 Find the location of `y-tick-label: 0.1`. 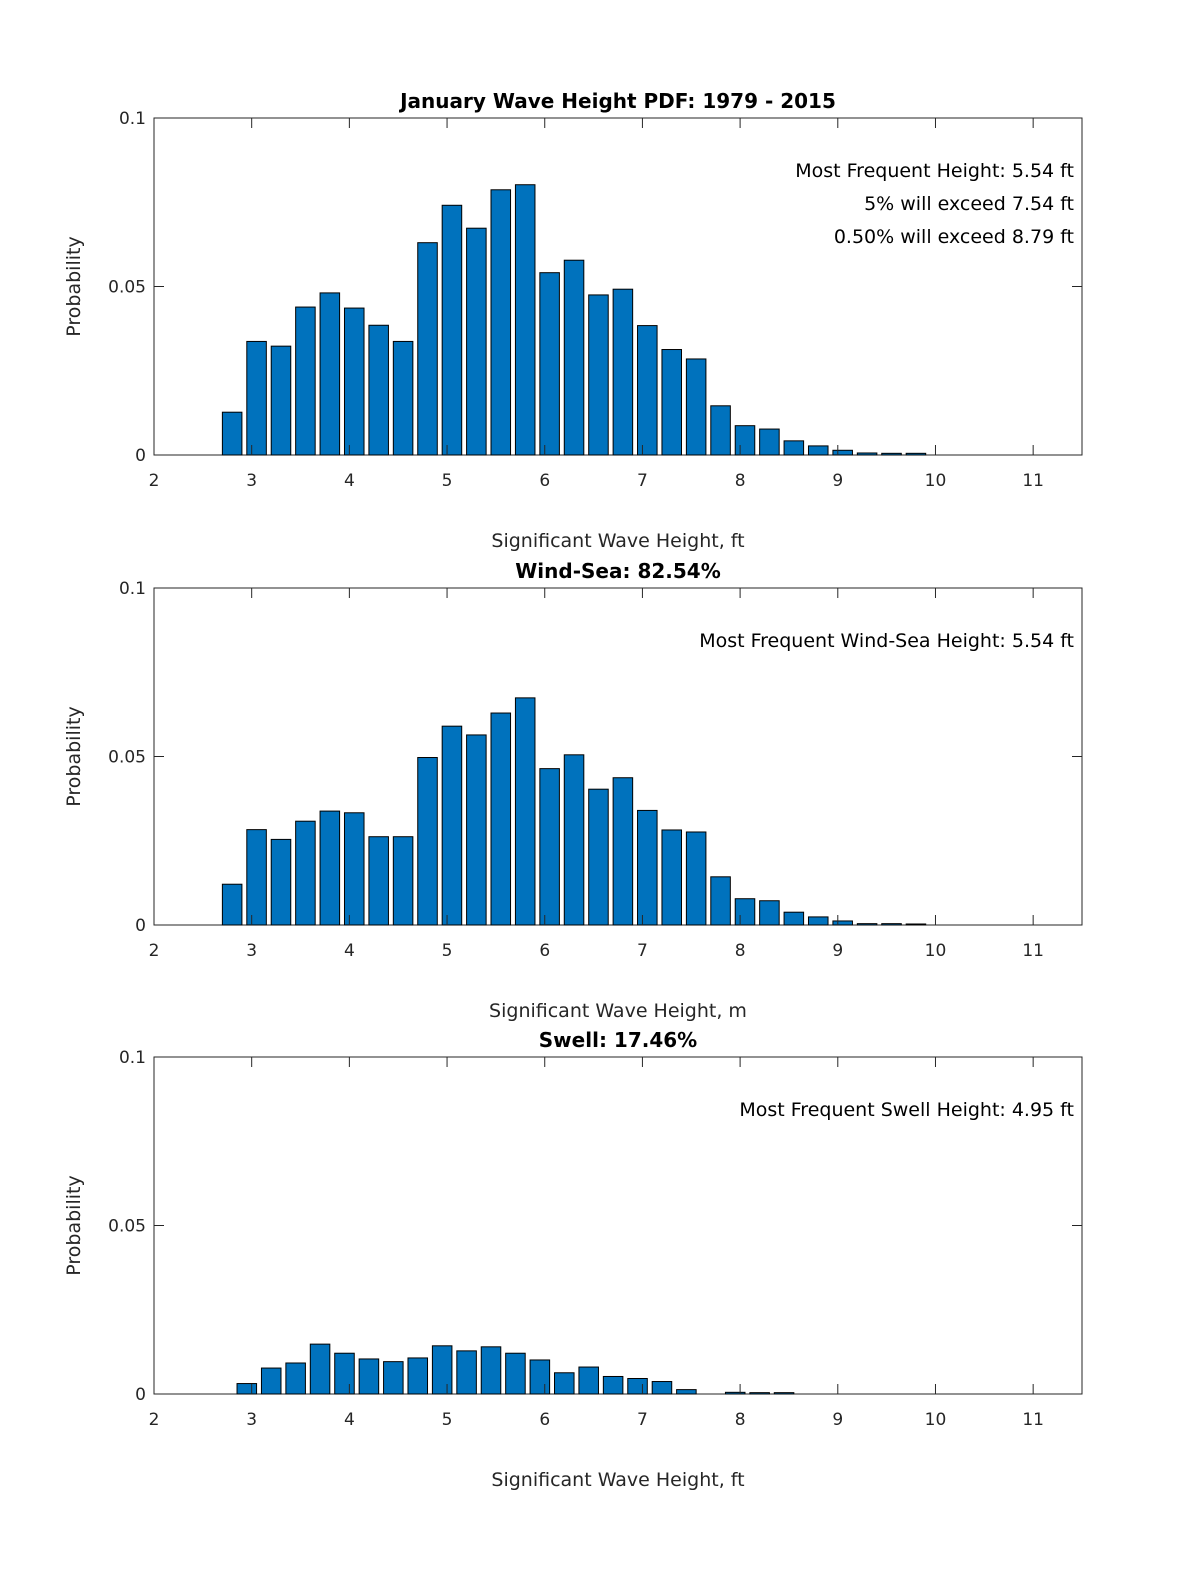

y-tick-label: 0.1 is located at coordinates (132, 589).